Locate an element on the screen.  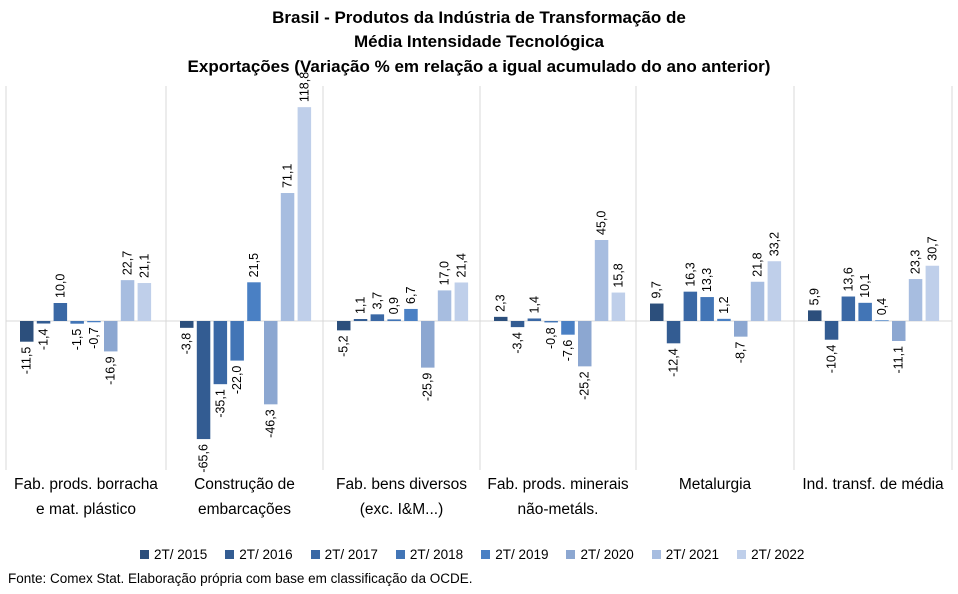
category-label-3-0: Fab. prods. minerais is located at coordinates (558, 484).